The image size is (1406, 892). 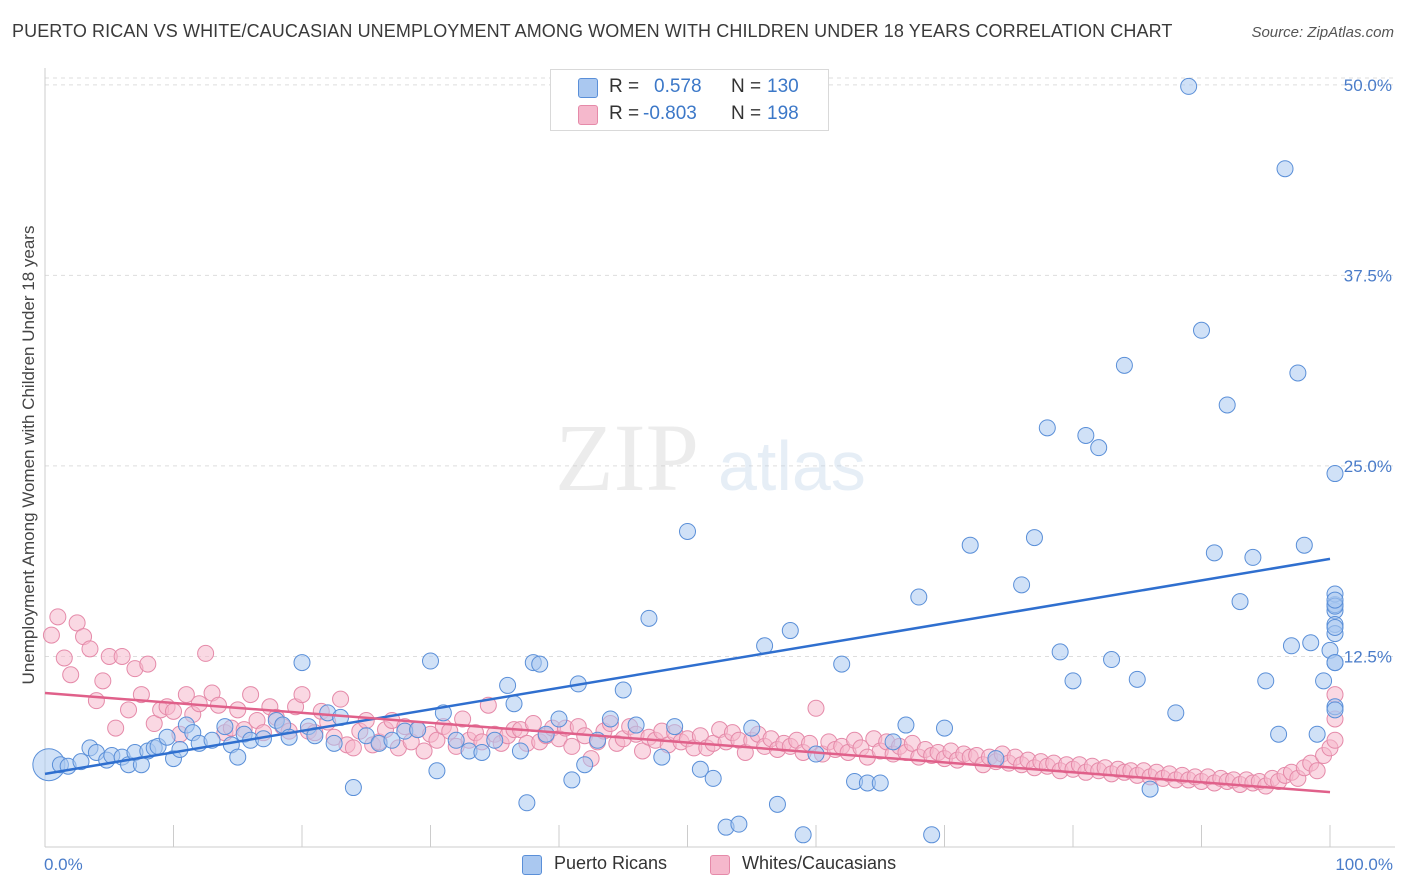 What do you see at coordinates (720, 865) in the screenshot?
I see `bottom-legend-swatch-whites` at bounding box center [720, 865].